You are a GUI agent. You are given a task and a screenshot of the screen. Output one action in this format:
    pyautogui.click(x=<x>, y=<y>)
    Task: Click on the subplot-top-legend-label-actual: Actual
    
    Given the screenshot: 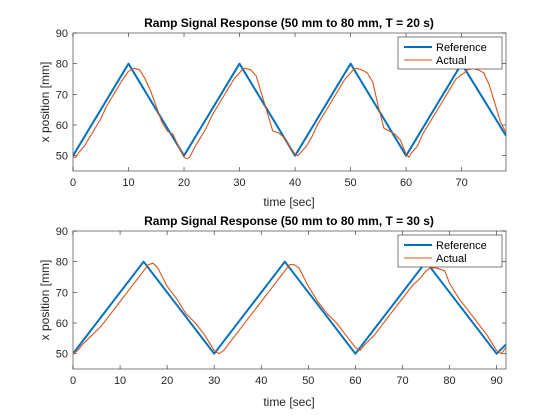 What is the action you would take?
    pyautogui.click(x=451, y=61)
    